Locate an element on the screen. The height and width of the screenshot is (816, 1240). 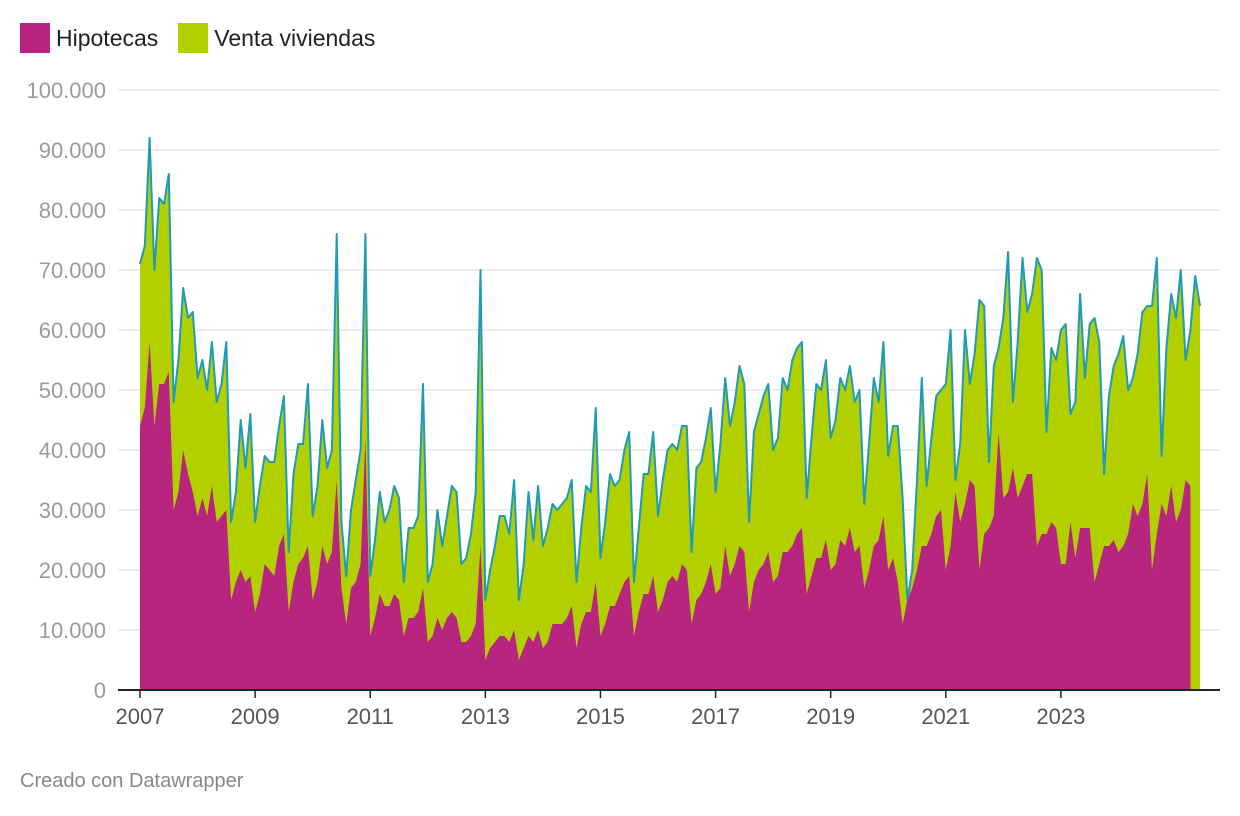
x-tick-label: 2021 is located at coordinates (945, 716).